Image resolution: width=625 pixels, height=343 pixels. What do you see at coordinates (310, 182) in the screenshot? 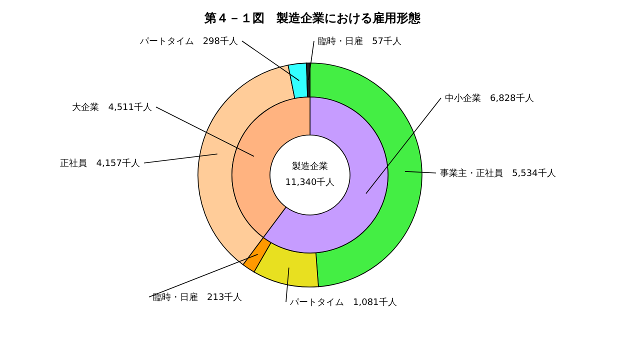
I see `text: 11,340千人` at bounding box center [310, 182].